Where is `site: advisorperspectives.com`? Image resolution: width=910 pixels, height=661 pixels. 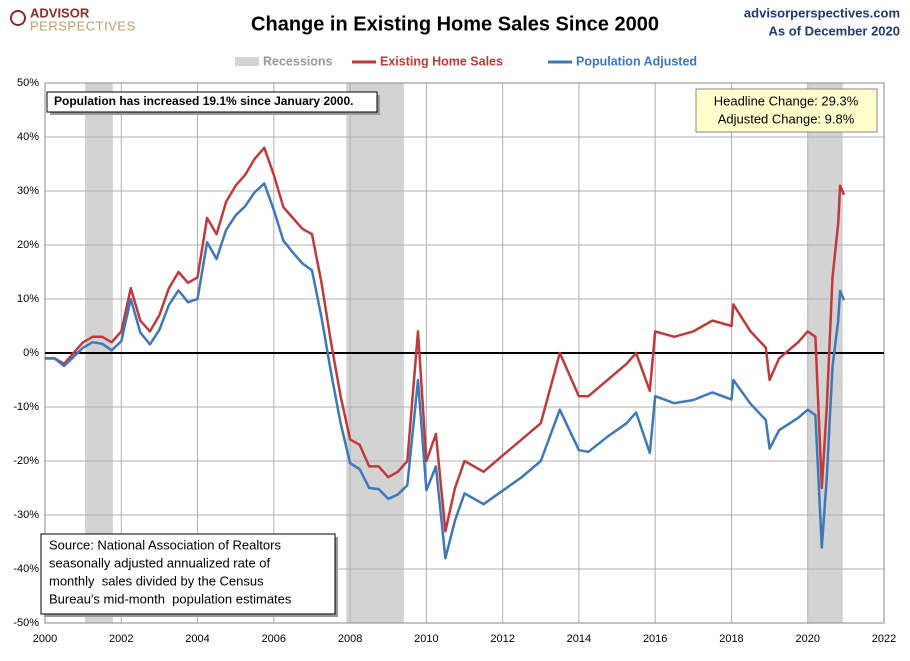 site: advisorperspectives.com is located at coordinates (822, 12).